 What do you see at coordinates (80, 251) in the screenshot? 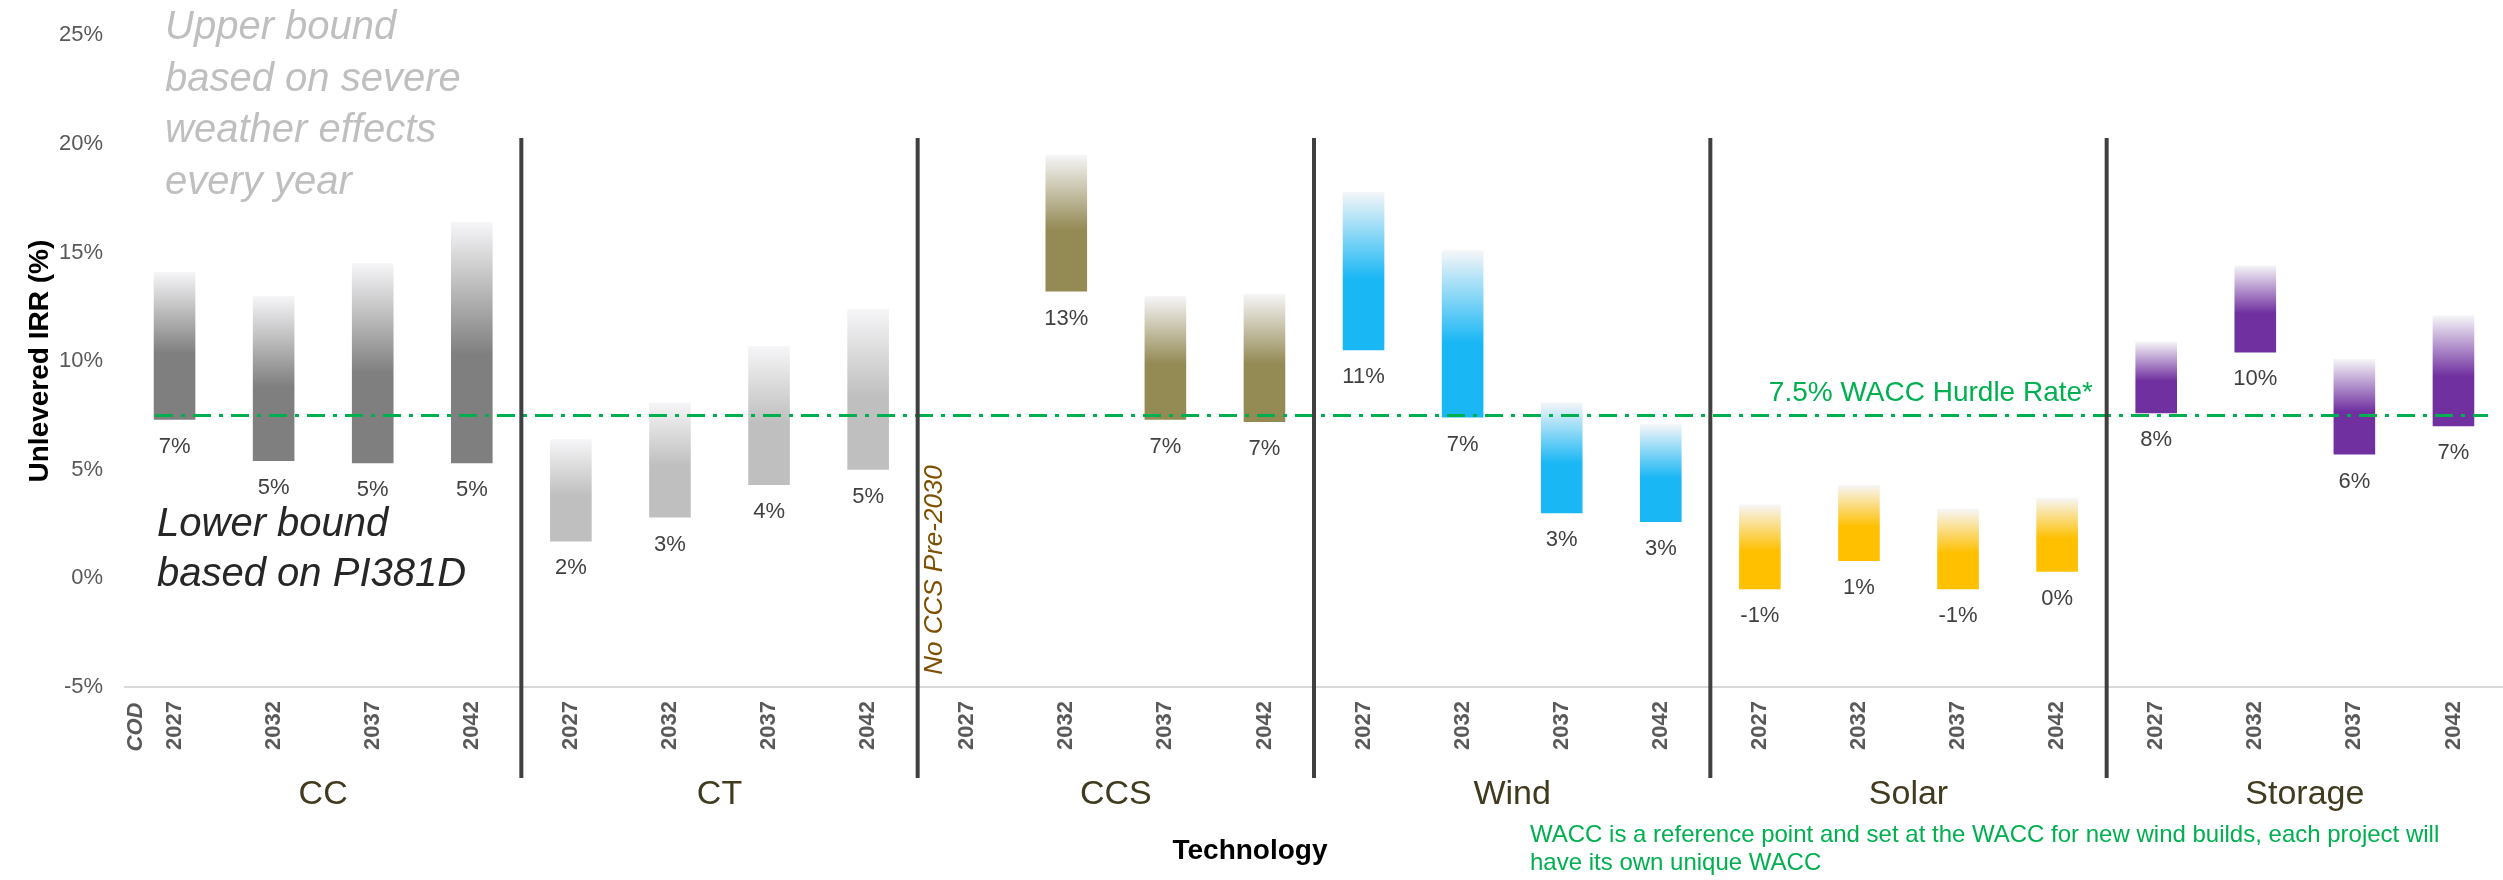
I see `y-tick-label: 15%` at bounding box center [80, 251].